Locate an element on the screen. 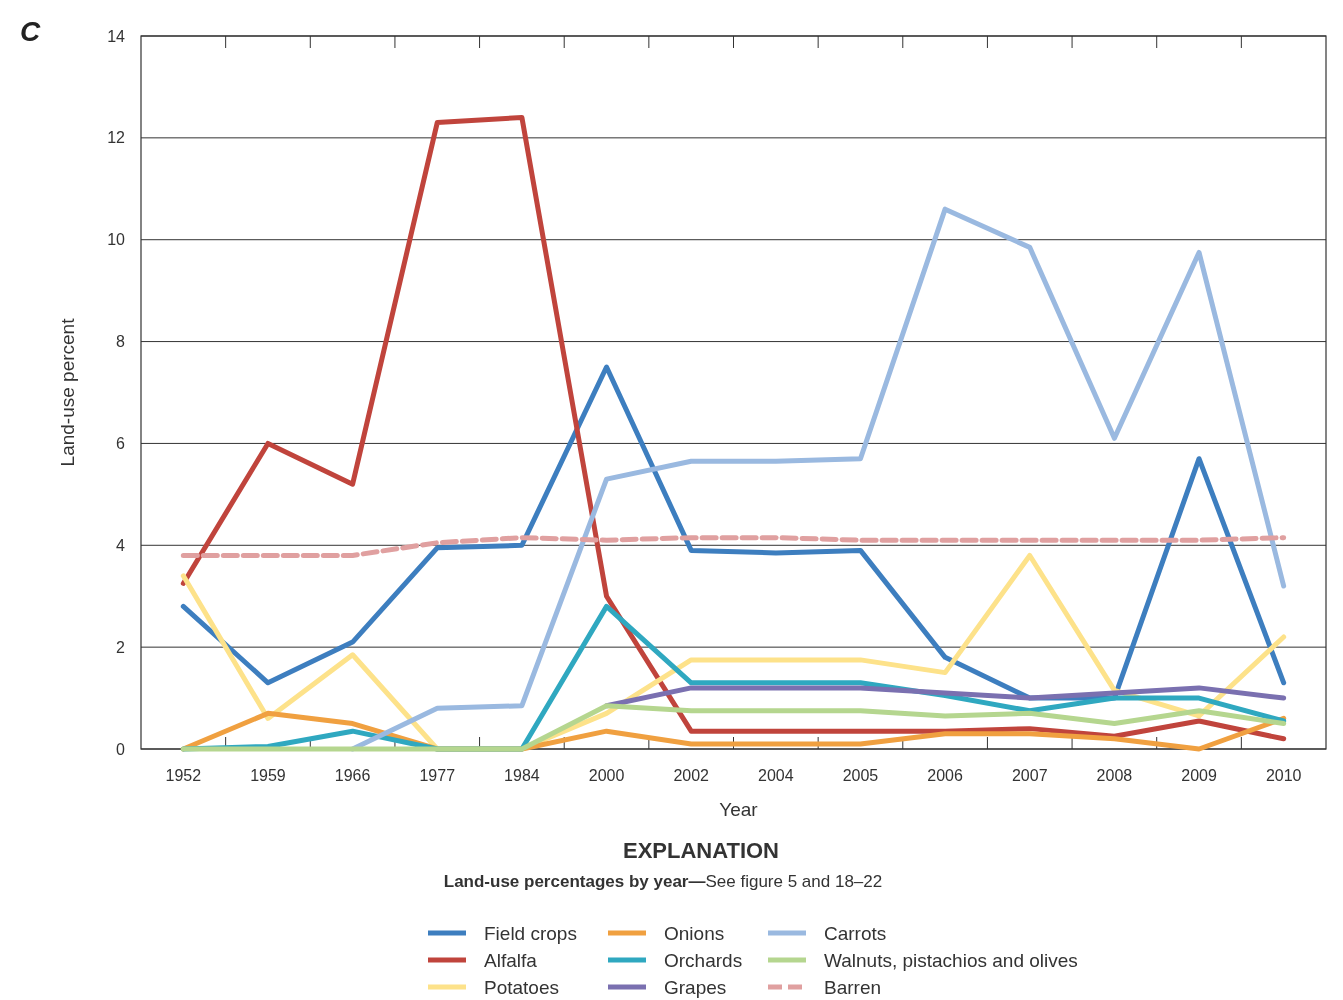  legend-label: Field crops is located at coordinates (530, 933).